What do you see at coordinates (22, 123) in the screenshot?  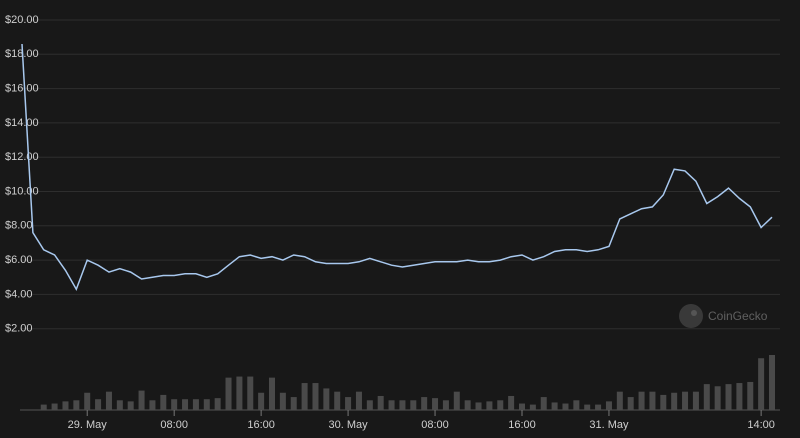 I see `y-tick-label: $14.00` at bounding box center [22, 123].